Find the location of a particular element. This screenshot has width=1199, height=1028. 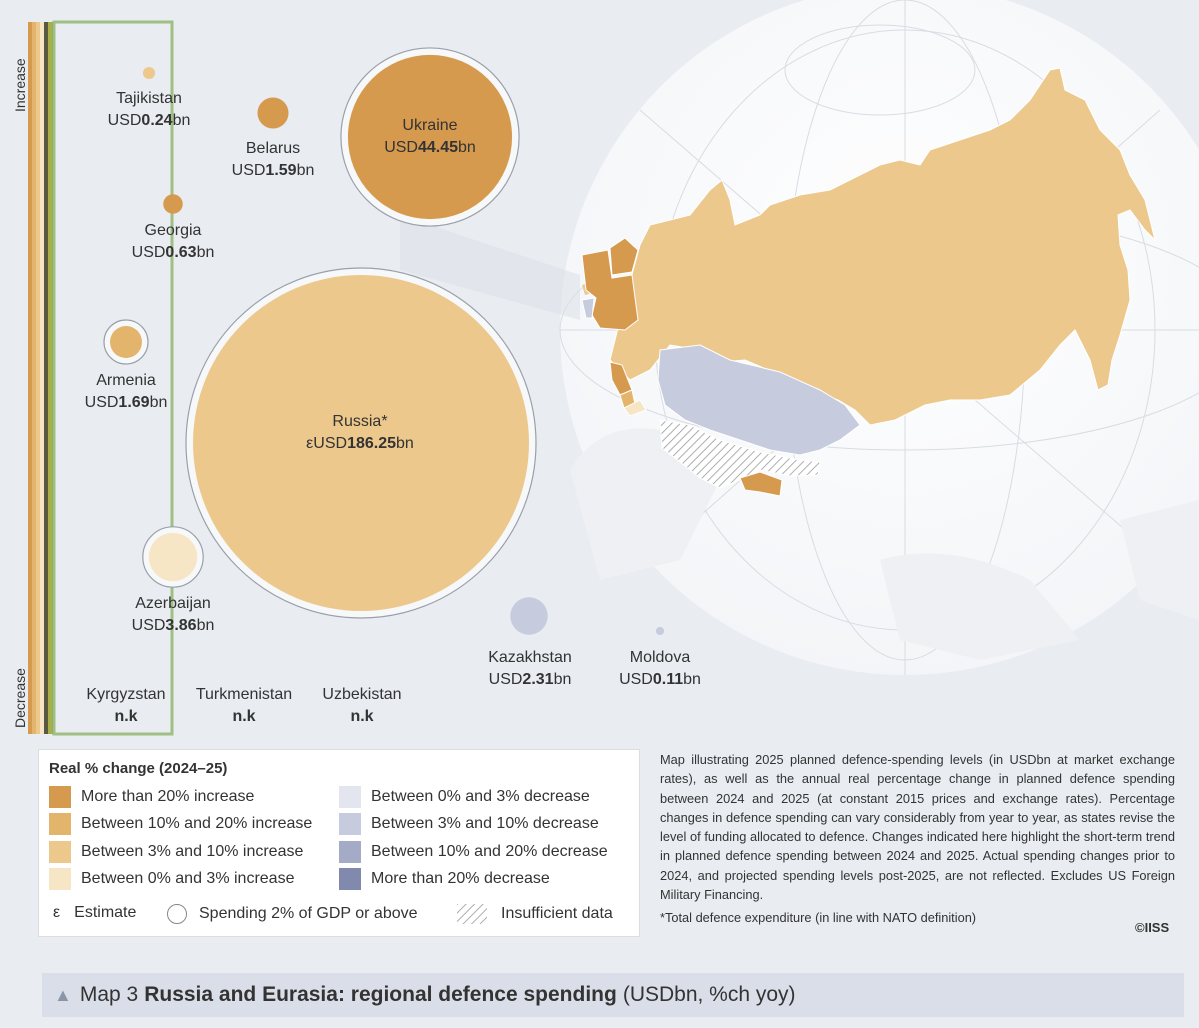

bubble-armenia is located at coordinates (126, 342).